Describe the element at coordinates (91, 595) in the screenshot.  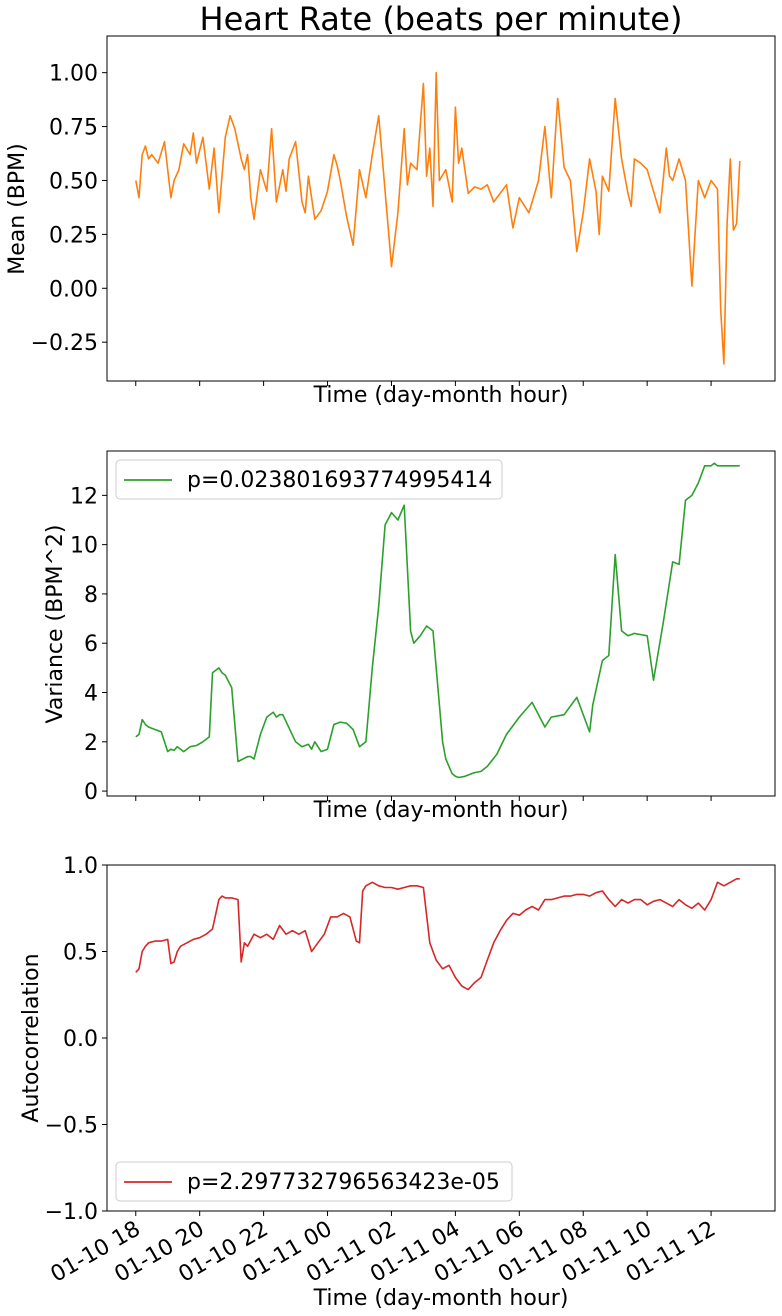
I see `variance-y-tick-label: 8` at that location.